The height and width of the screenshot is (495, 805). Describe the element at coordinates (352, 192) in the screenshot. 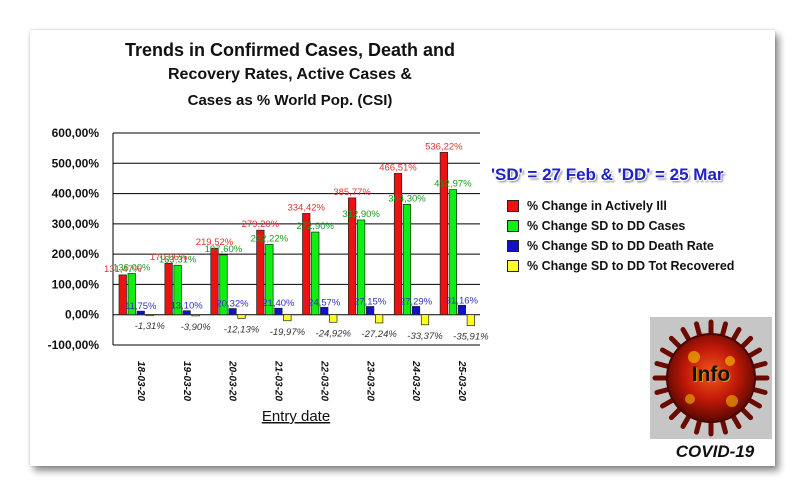

I see `data-label: 385,77%` at that location.